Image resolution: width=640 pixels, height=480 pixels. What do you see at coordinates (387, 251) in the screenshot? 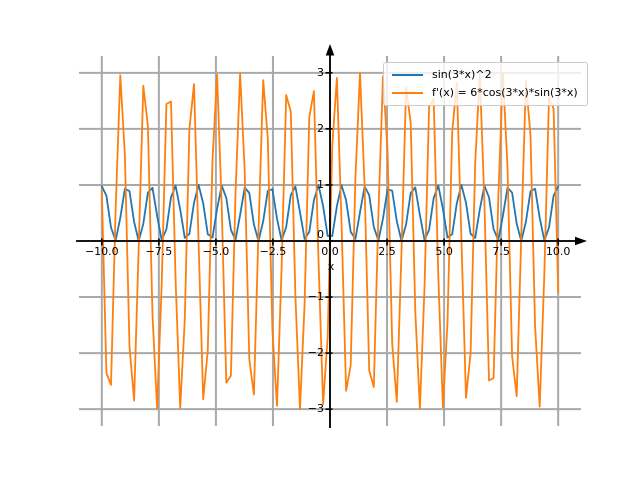
I see `x-tick-label: 2.5` at bounding box center [387, 251].